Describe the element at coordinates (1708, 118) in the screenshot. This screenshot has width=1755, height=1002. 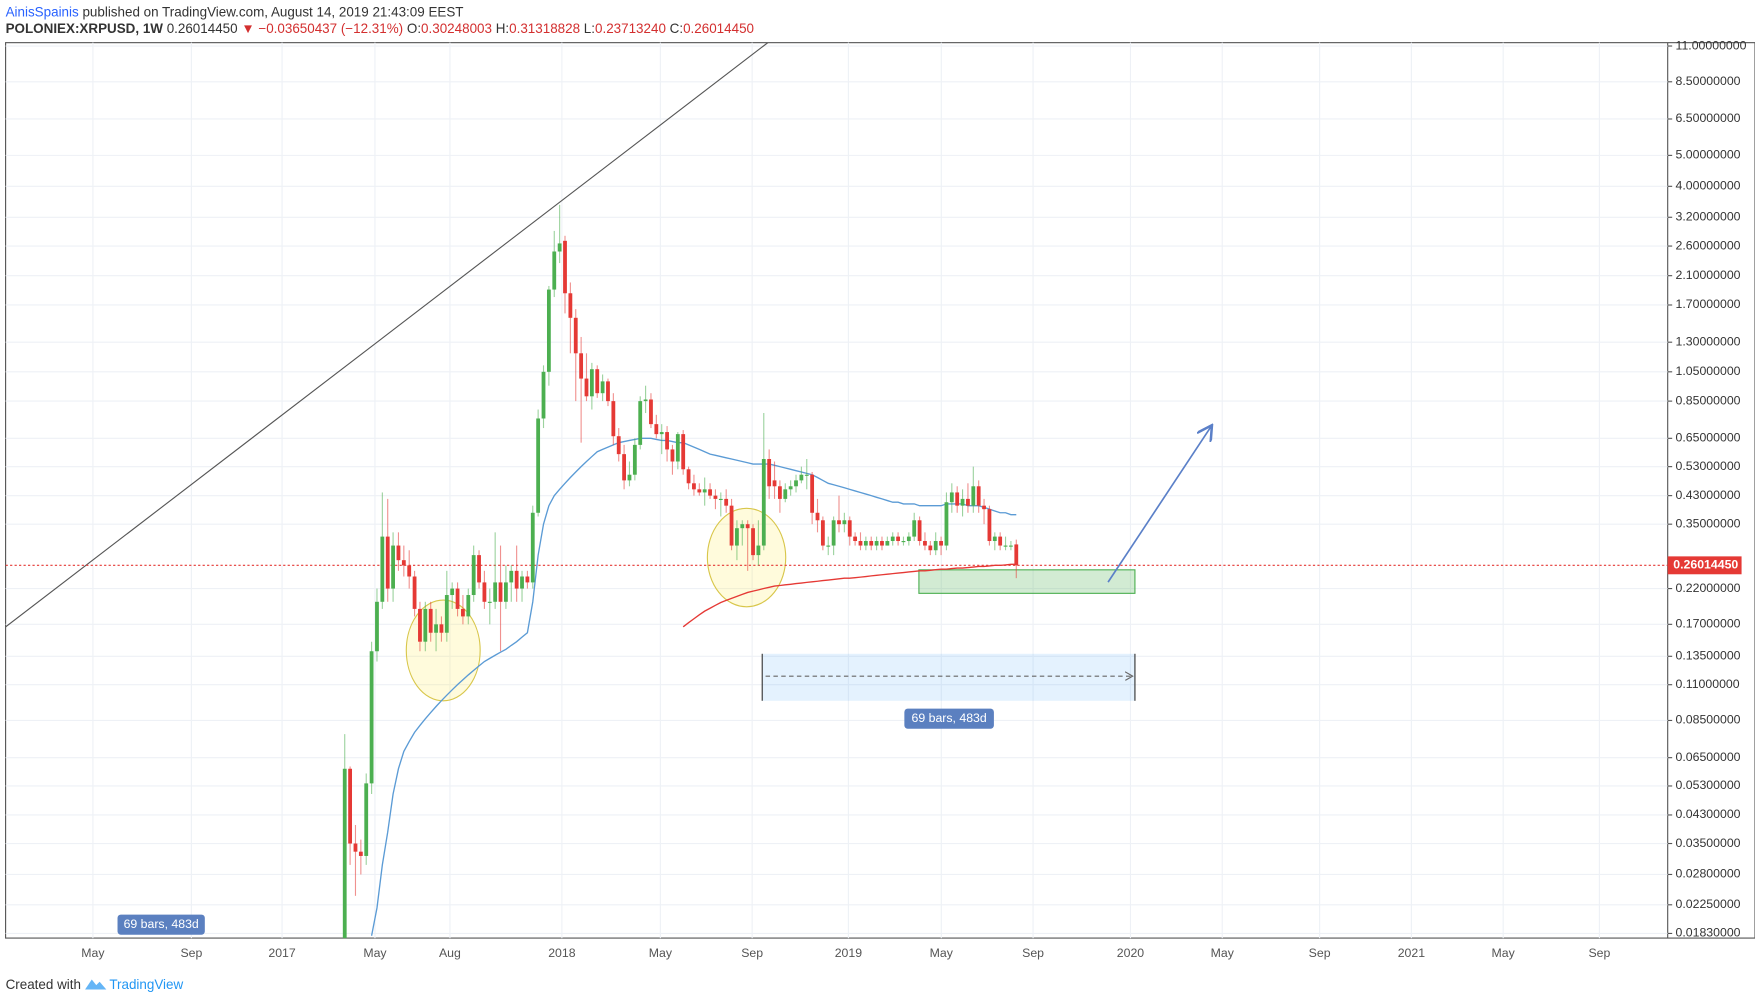
I see `y-tick-label: 6.50000000` at that location.